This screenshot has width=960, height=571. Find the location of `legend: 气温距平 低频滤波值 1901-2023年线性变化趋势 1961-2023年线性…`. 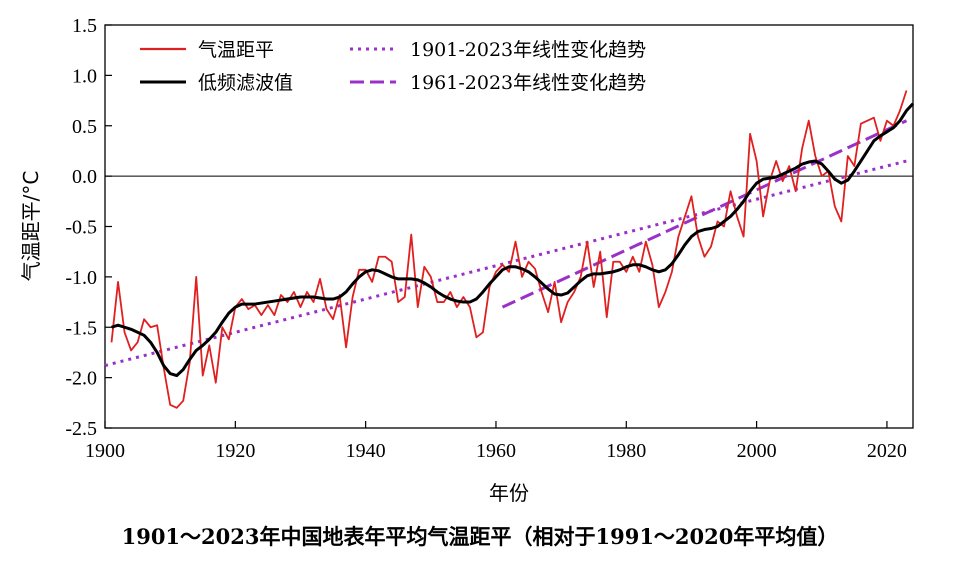

legend: 气温距平 低频滤波值 1901-2023年线性变化趋势 1961-2023年线性… is located at coordinates (393, 66).